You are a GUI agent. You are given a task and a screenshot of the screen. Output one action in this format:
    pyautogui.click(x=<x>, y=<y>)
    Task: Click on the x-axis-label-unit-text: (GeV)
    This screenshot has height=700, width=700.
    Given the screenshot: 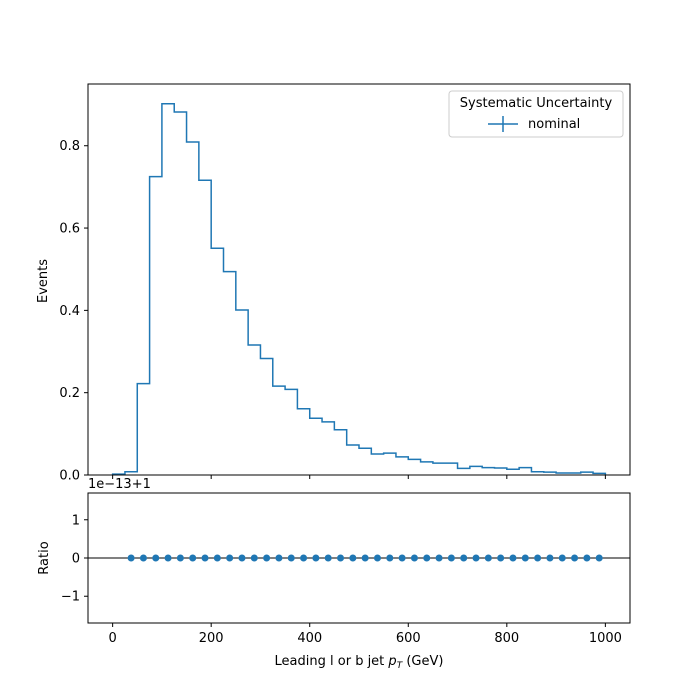 What is the action you would take?
    pyautogui.click(x=424, y=661)
    